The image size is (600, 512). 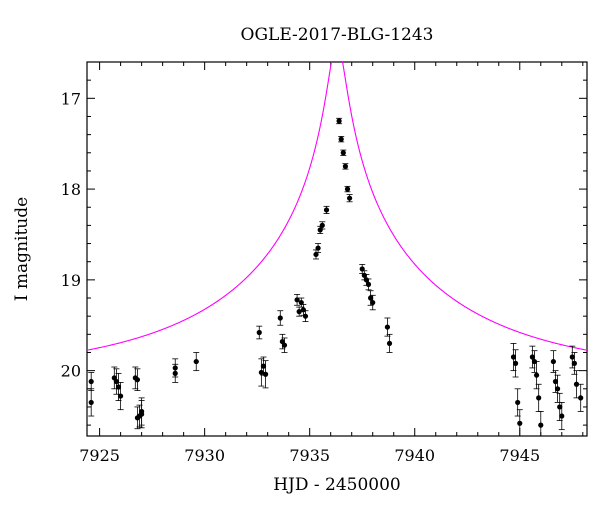 I want to click on x-tick-labels: 7925 7930 7935 7940 7945, so click(x=309, y=455).